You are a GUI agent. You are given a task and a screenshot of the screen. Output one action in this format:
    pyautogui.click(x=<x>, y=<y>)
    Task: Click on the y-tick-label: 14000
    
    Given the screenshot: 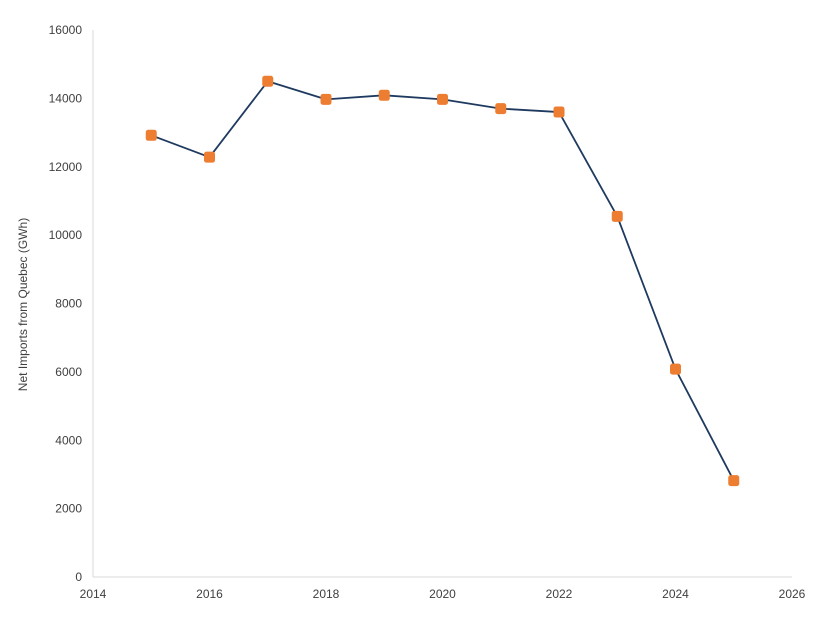 What is the action you would take?
    pyautogui.click(x=66, y=98)
    